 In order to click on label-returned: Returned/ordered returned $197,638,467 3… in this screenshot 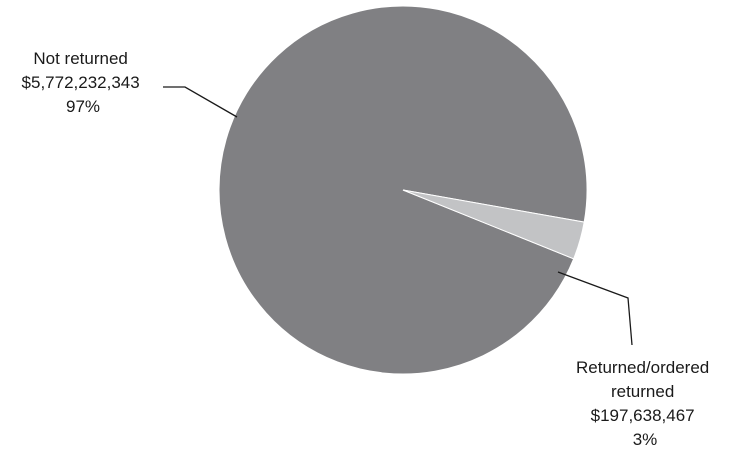, I will do `click(645, 403)`.